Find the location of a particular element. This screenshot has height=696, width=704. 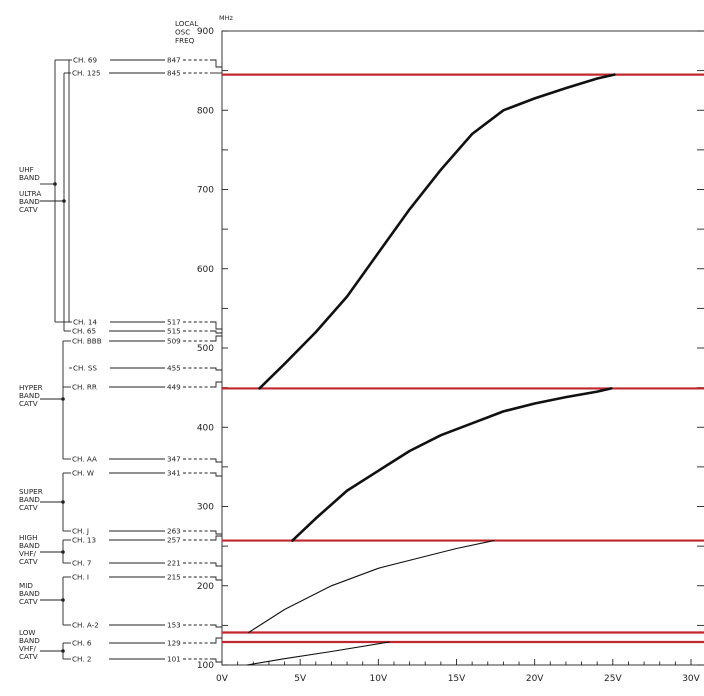

band-label-line: LOW is located at coordinates (27, 632).